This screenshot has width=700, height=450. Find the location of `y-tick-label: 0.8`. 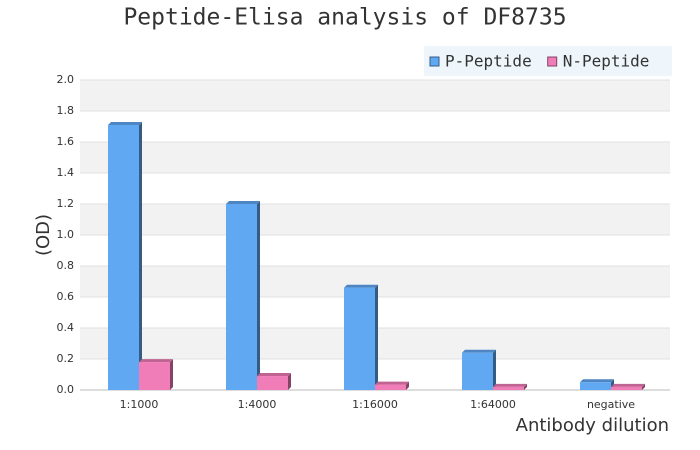

y-tick-label: 0.8 is located at coordinates (66, 265).